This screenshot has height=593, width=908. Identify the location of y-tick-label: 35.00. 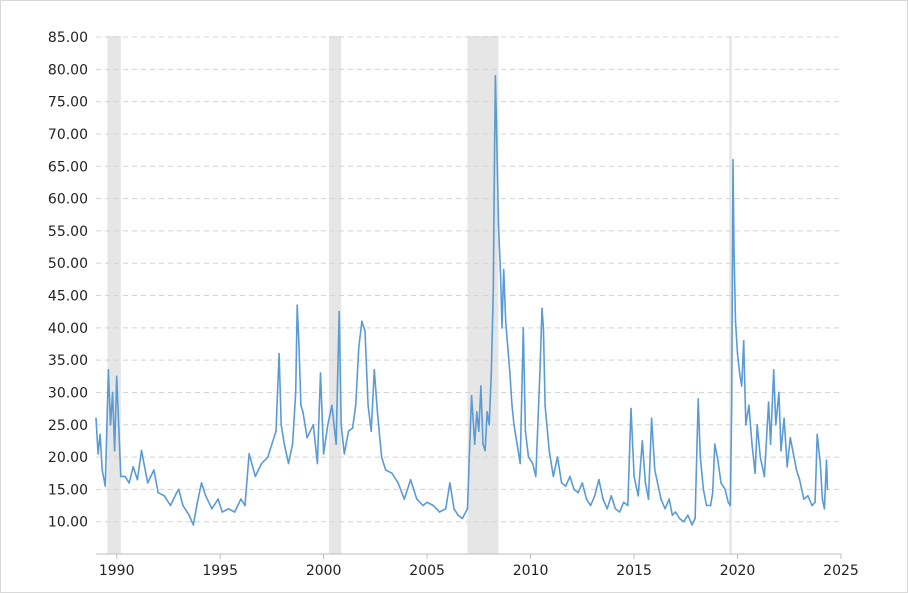
(68, 361).